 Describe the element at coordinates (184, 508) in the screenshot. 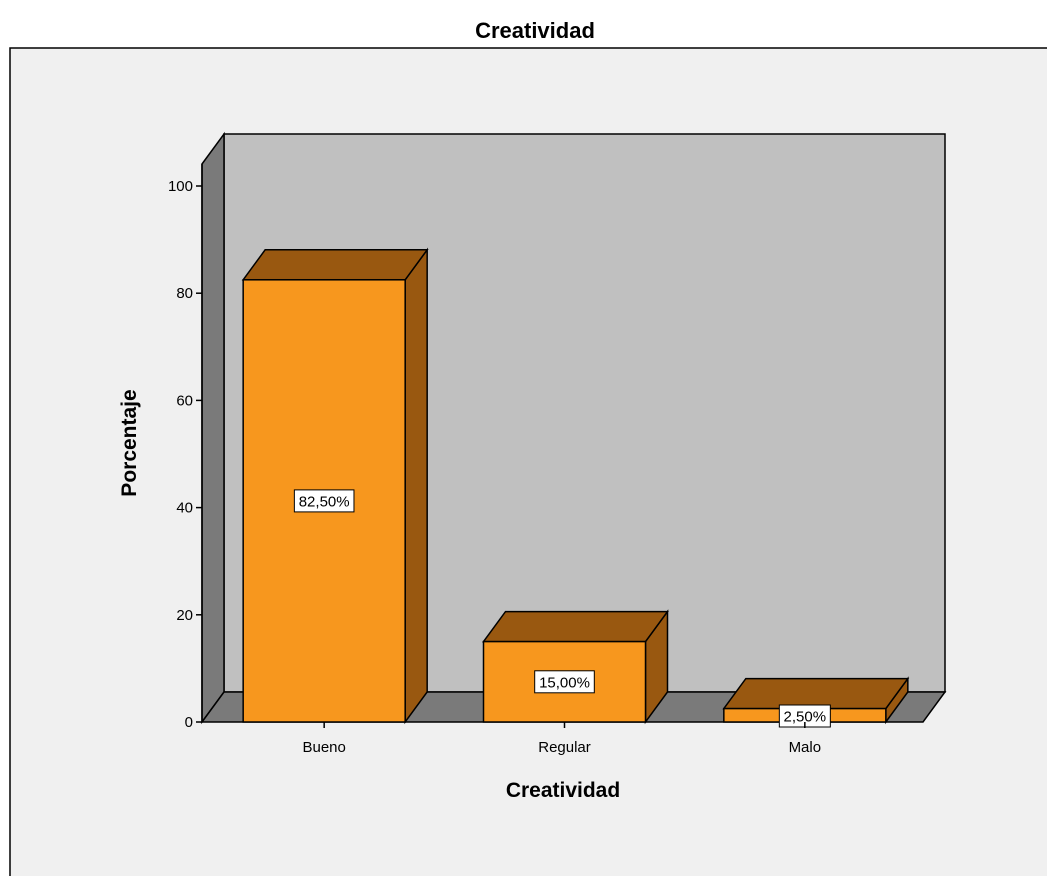

I see `y-tick-label-40: 40` at that location.